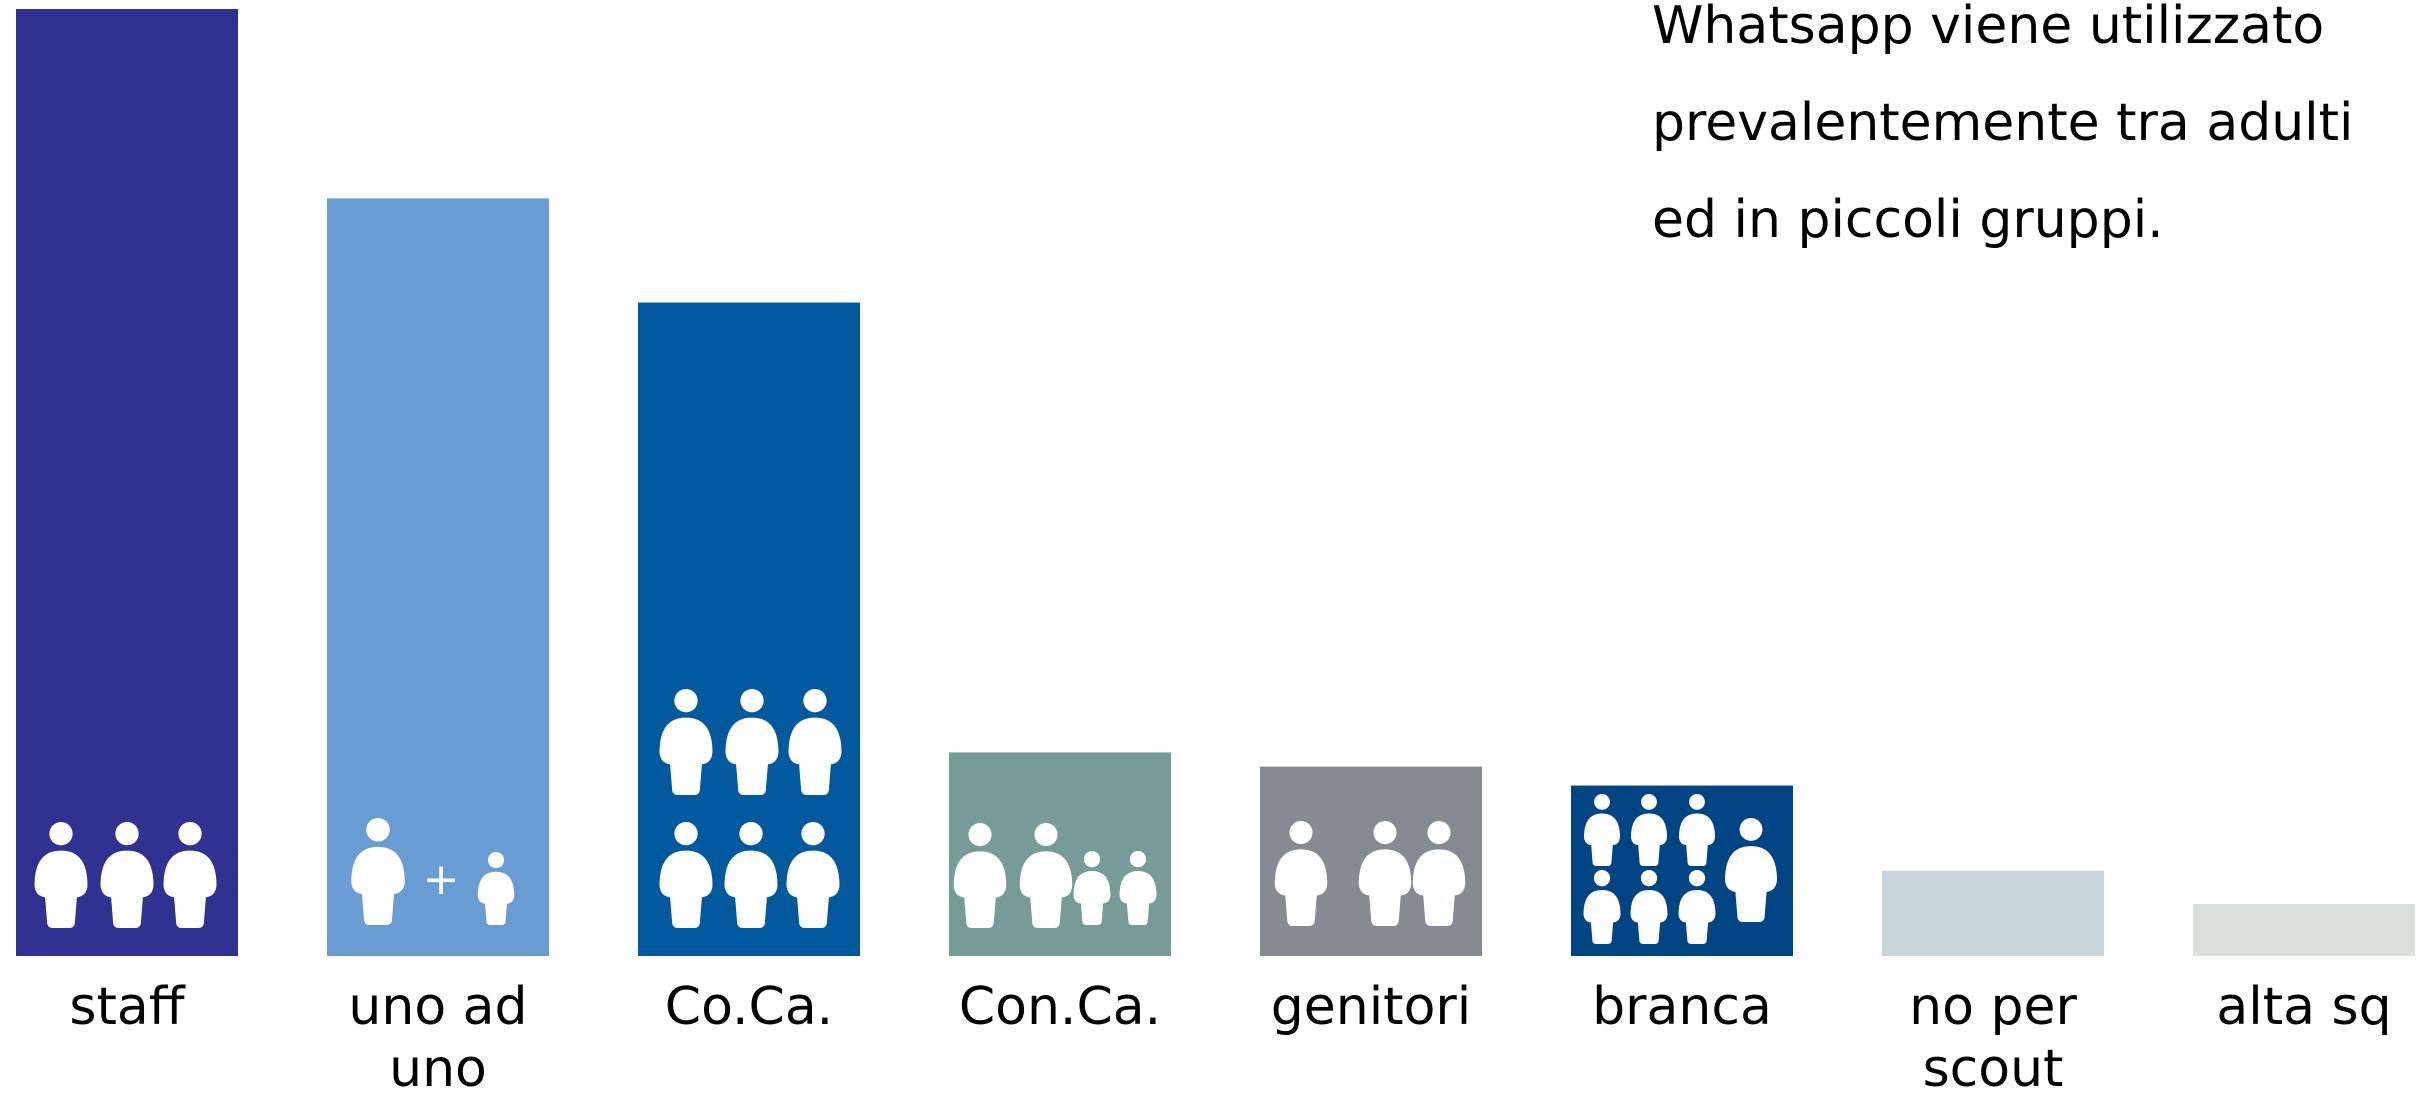  What do you see at coordinates (1988, 28) in the screenshot?
I see `annotation-line: Whatsapp viene utilizzato` at bounding box center [1988, 28].